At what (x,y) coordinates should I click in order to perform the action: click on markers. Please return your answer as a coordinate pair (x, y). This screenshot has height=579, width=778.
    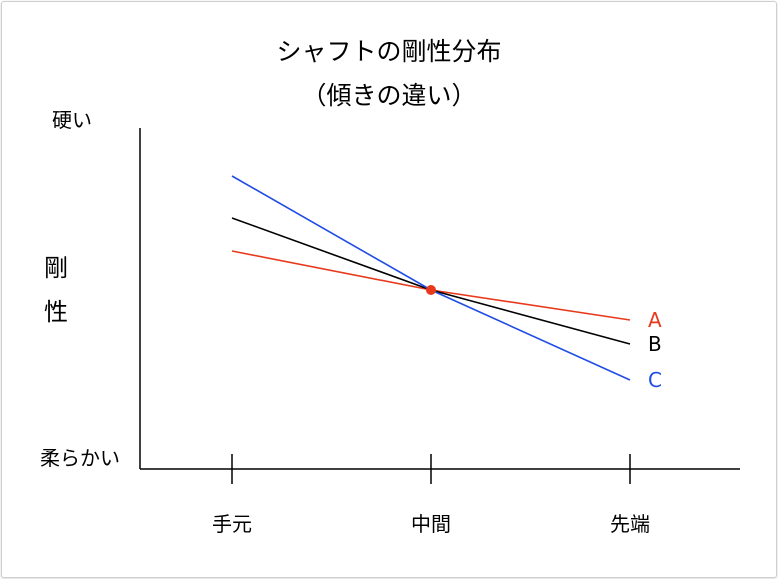
    Looking at the image, I should click on (431, 290).